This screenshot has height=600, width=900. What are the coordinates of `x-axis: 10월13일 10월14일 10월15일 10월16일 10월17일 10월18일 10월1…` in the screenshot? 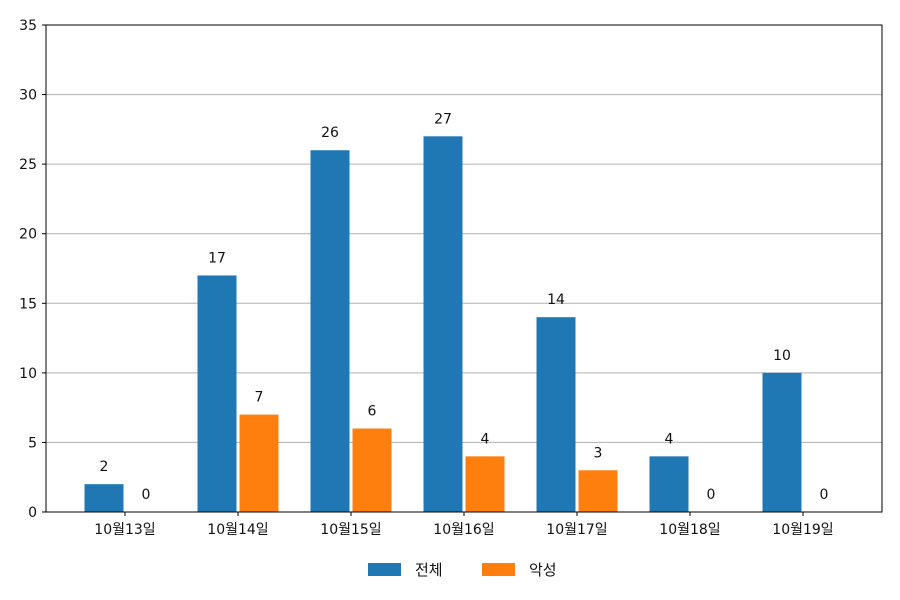 It's located at (464, 525).